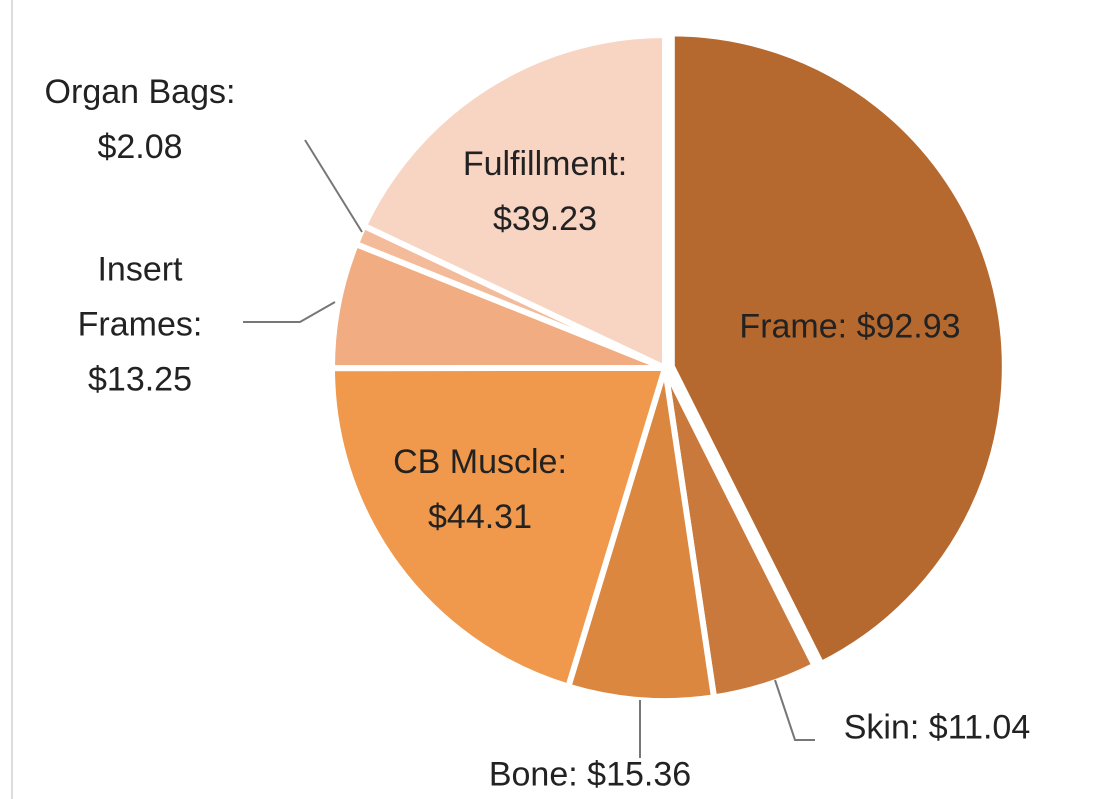  Describe the element at coordinates (545, 192) in the screenshot. I see `slice-label: Fulfillment: $39.23` at that location.